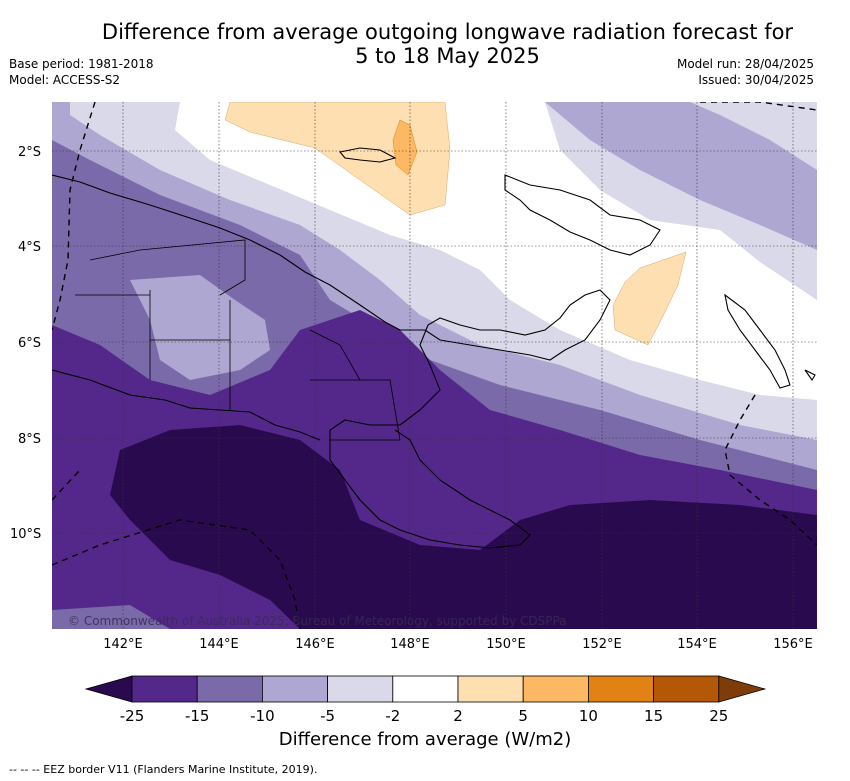 This screenshot has height=781, width=850. Describe the element at coordinates (123, 644) in the screenshot. I see `lon-label-142e: 142°E` at that location.